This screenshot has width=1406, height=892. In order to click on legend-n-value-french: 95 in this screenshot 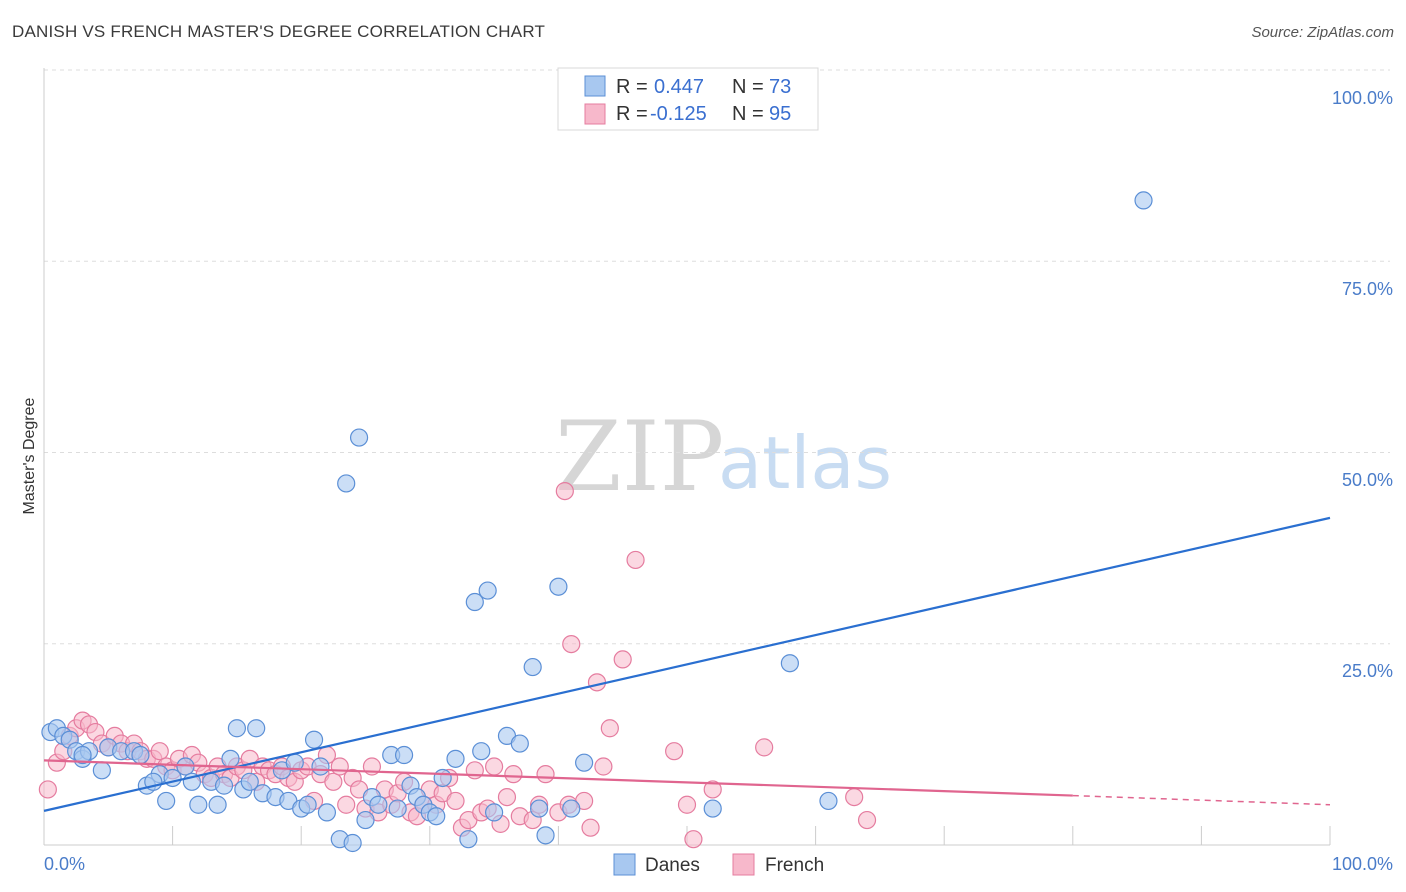, I will do `click(780, 114)`.